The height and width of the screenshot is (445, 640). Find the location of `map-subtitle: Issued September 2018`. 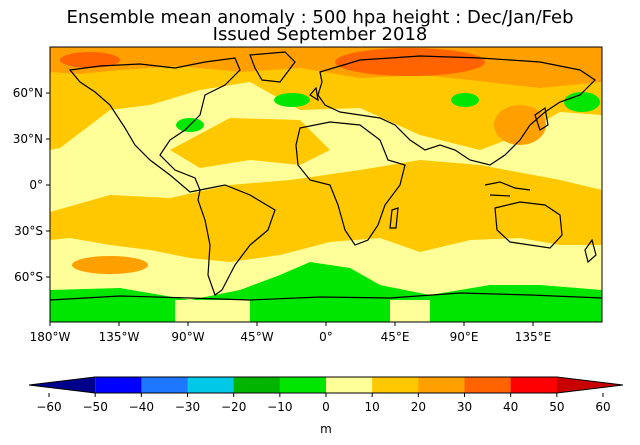

map-subtitle: Issued September 2018 is located at coordinates (320, 34).